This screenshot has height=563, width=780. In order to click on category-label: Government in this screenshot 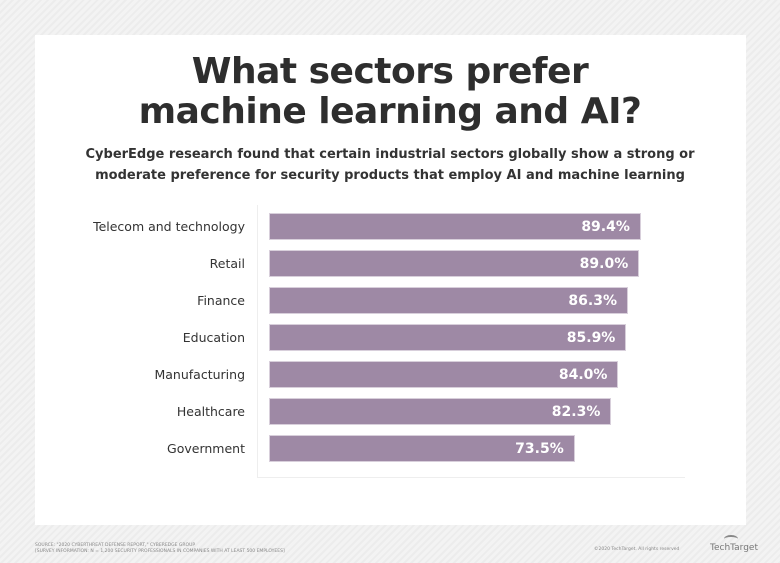, I will do `click(206, 448)`.